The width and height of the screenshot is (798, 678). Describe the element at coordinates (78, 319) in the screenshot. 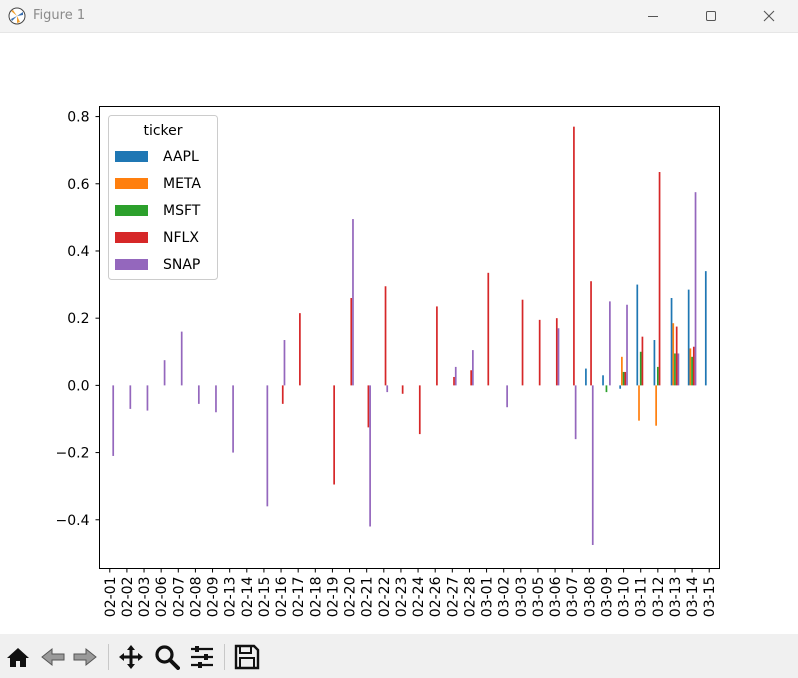

I see `y-tick-label: 0.2` at that location.